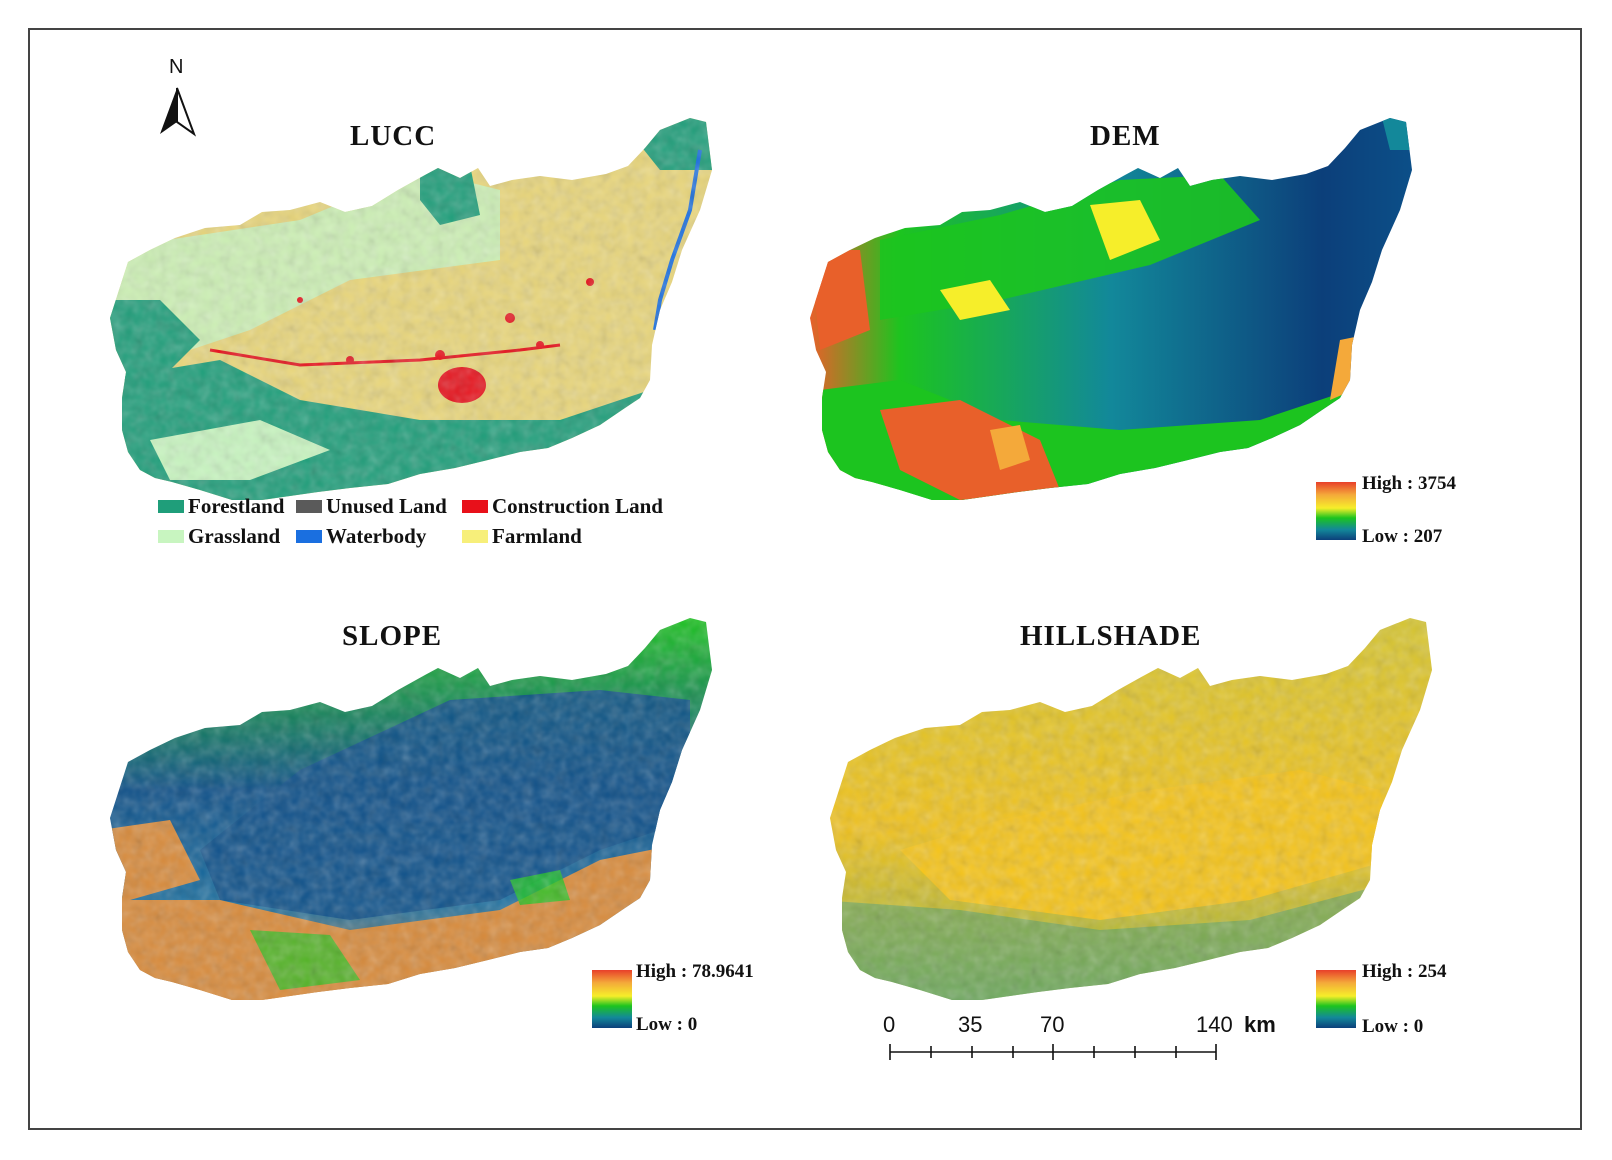  Describe the element at coordinates (577, 506) in the screenshot. I see `legend-label: Construction Land` at that location.